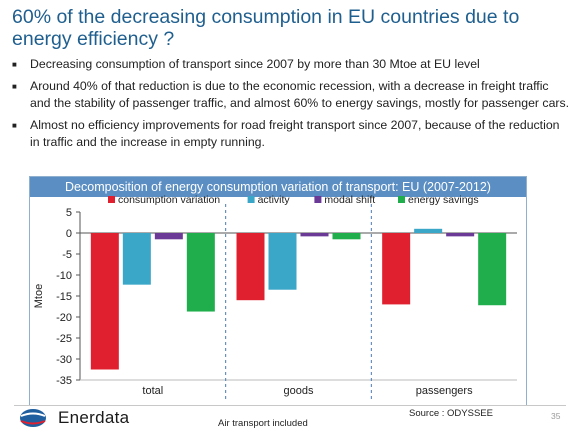 This screenshot has width=580, height=435. Describe the element at coordinates (69, 213) in the screenshot. I see `y-tick-label: 5` at that location.